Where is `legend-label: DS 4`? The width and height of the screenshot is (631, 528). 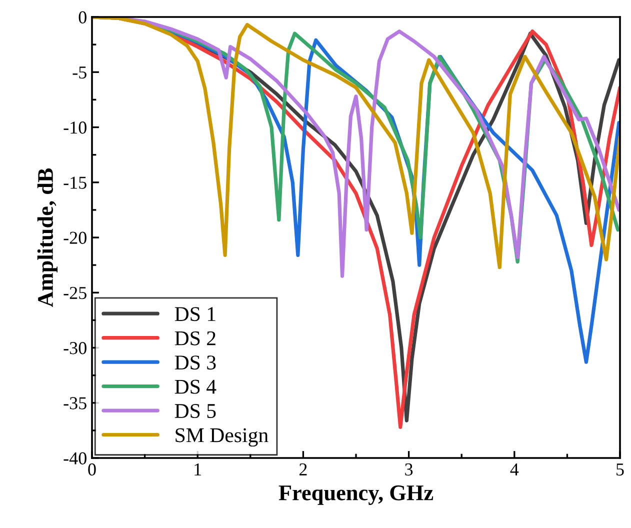 legend-label: DS 4 is located at coordinates (195, 387).